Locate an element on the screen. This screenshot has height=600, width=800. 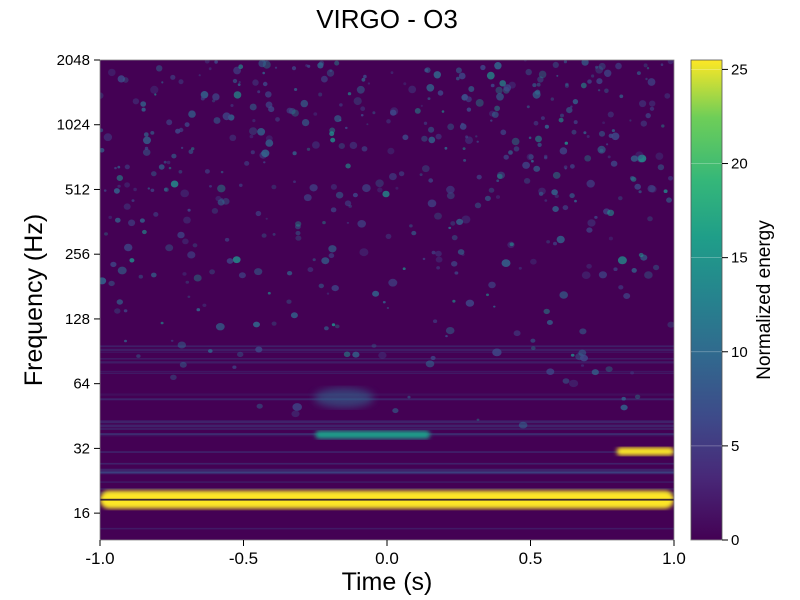
colorbar: 0 5 10 15 20 25 Normalized energy is located at coordinates (732, 304).